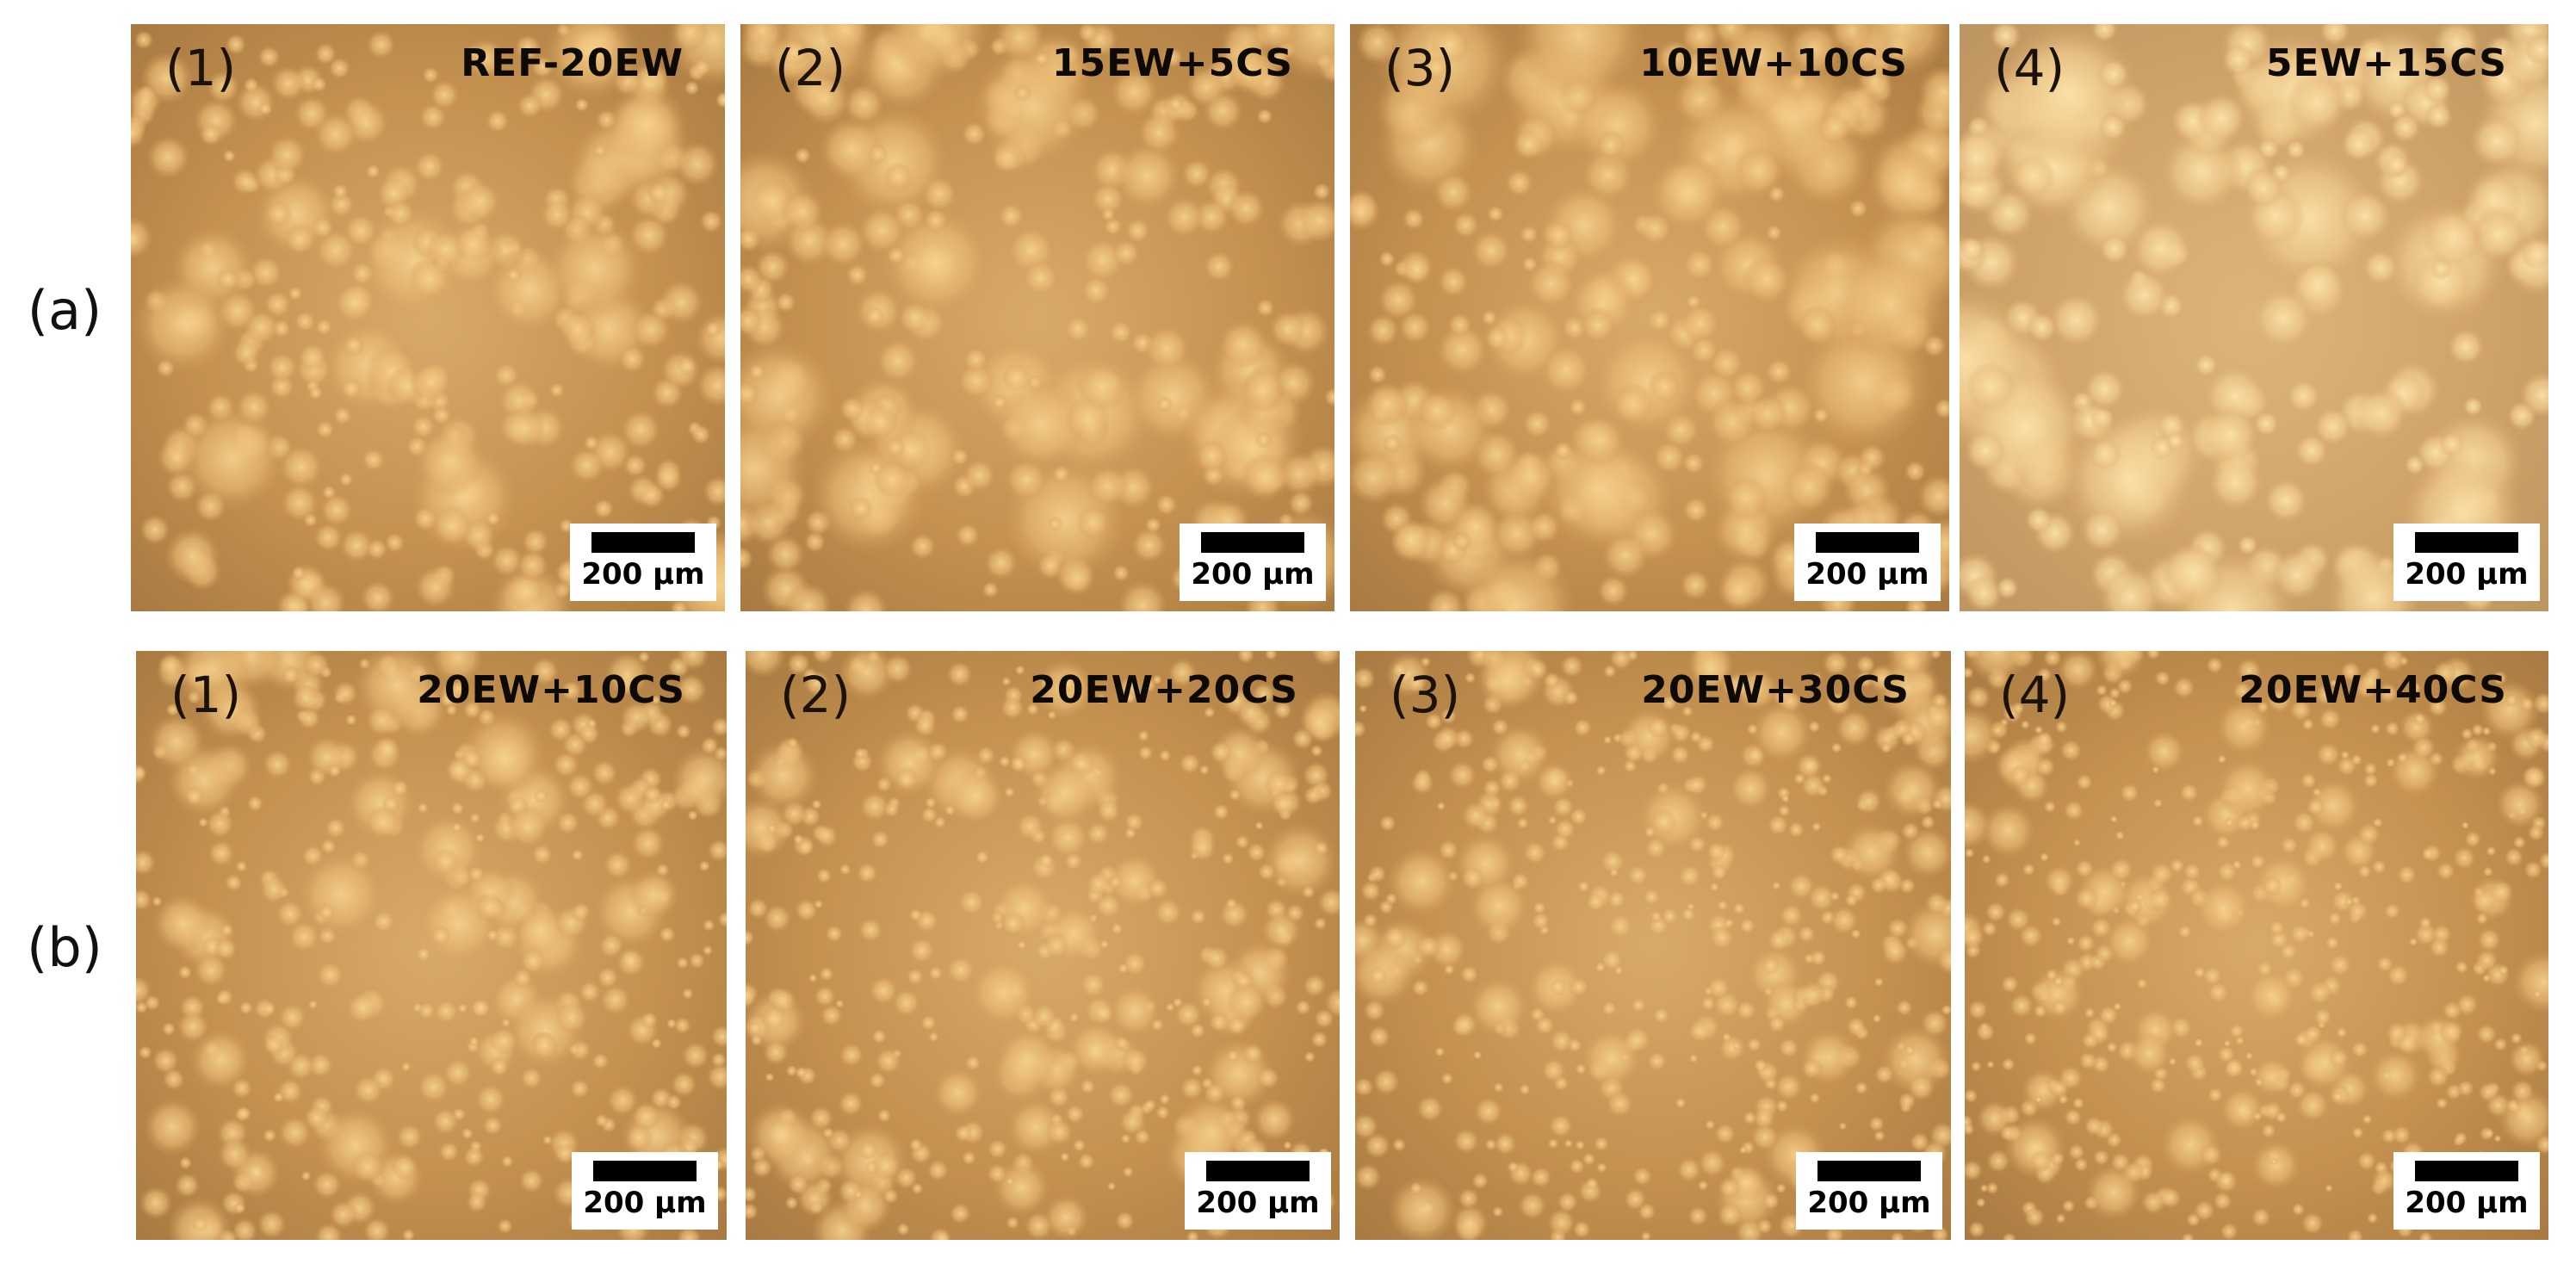  I want to click on micrograph-panel-b3: (3) 20EW+30CS 200 µm, so click(1653, 945).